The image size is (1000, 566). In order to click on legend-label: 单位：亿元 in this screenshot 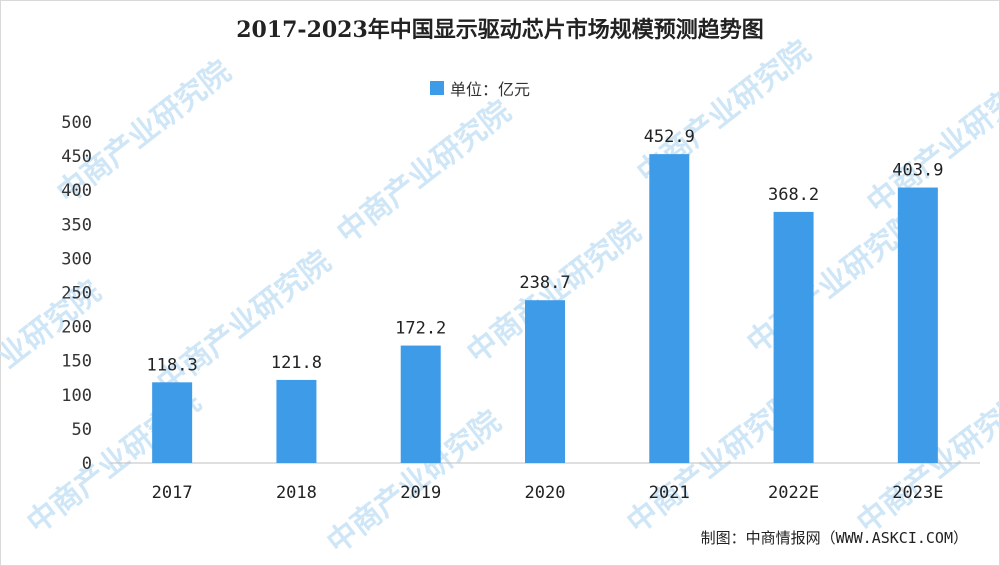, I will do `click(490, 89)`.